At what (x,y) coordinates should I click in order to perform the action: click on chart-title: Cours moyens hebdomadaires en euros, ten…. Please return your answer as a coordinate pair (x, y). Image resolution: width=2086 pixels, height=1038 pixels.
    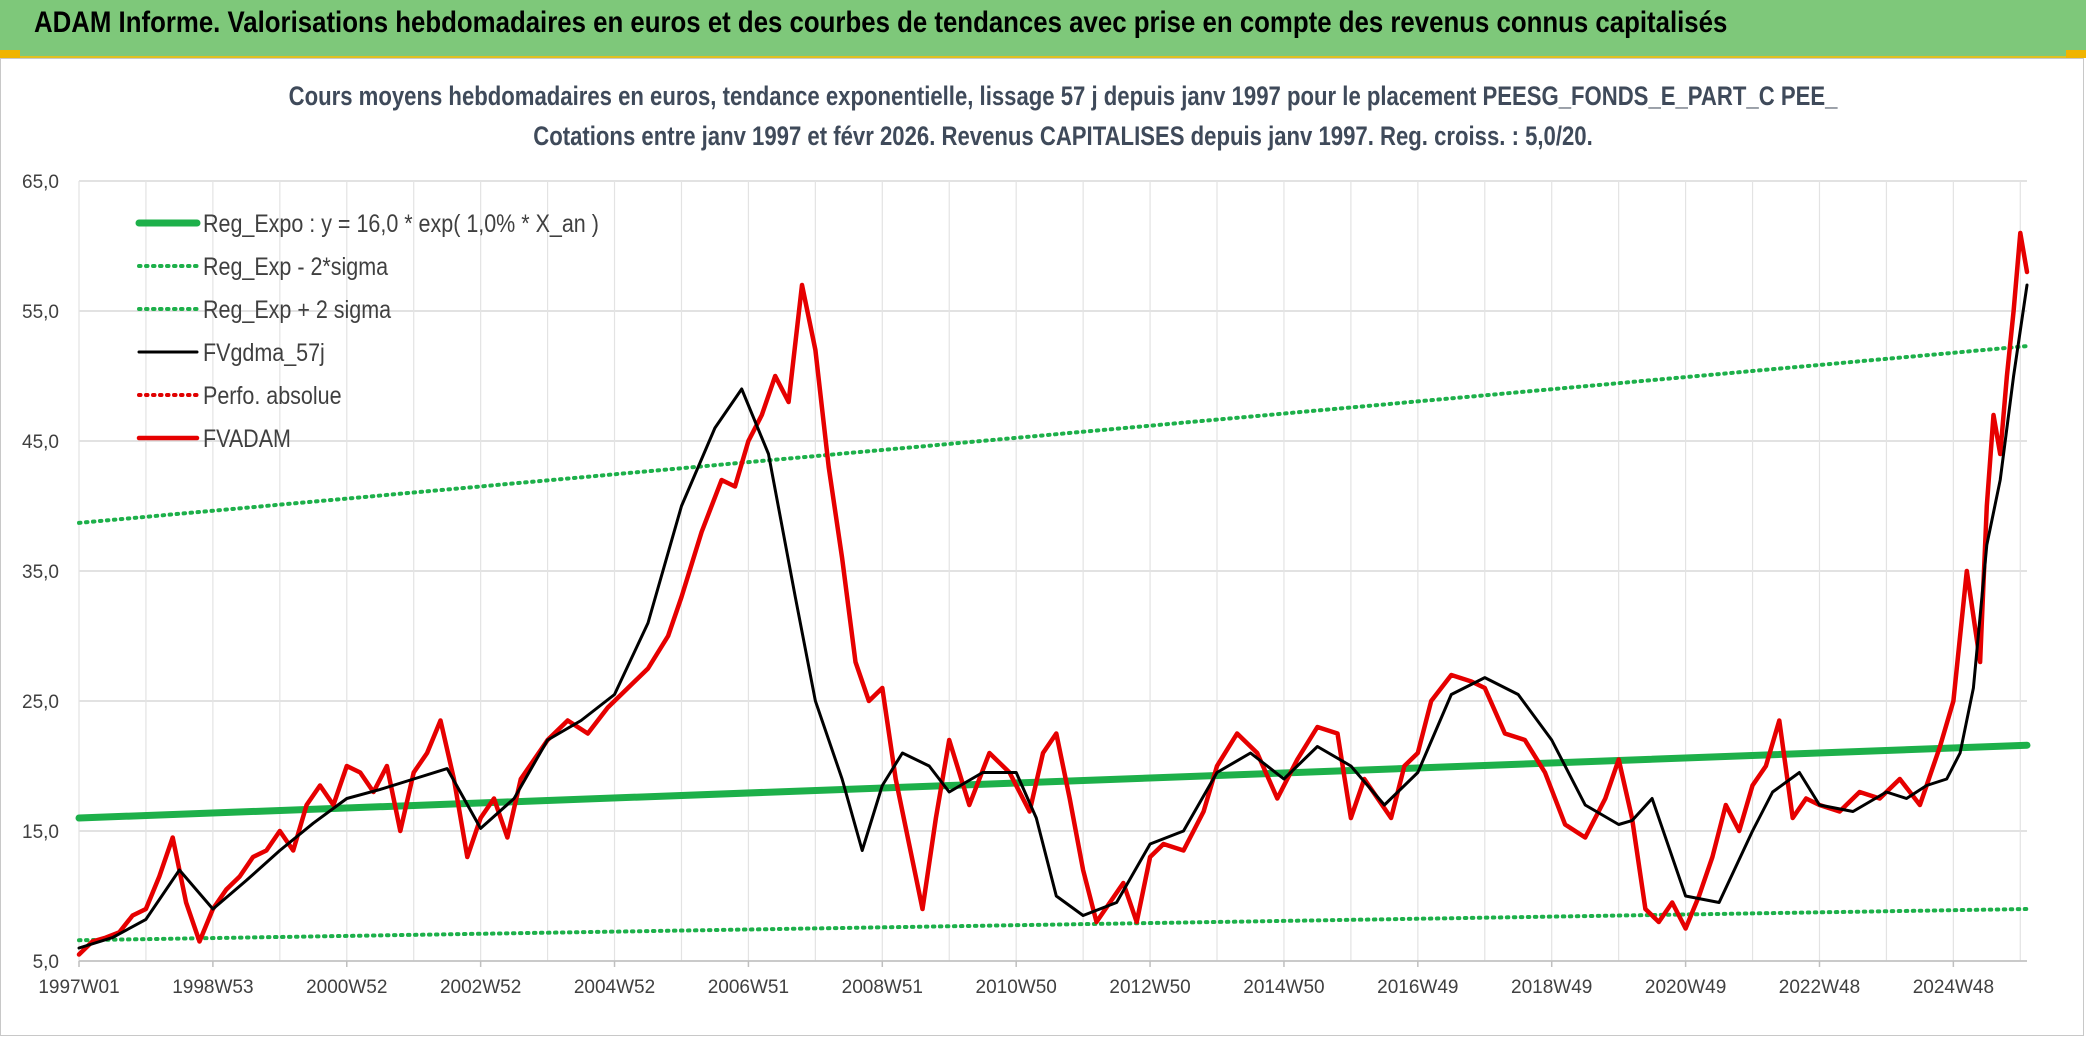
    Looking at the image, I should click on (1063, 97).